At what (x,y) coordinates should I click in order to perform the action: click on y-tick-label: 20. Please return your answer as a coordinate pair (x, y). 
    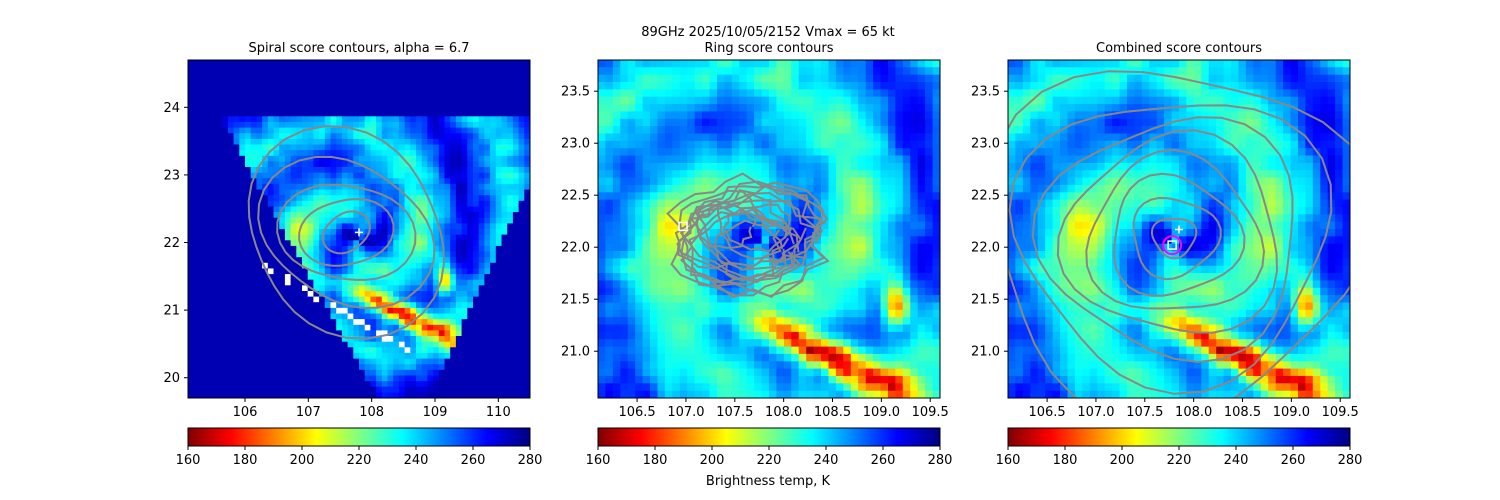
    Looking at the image, I should click on (171, 378).